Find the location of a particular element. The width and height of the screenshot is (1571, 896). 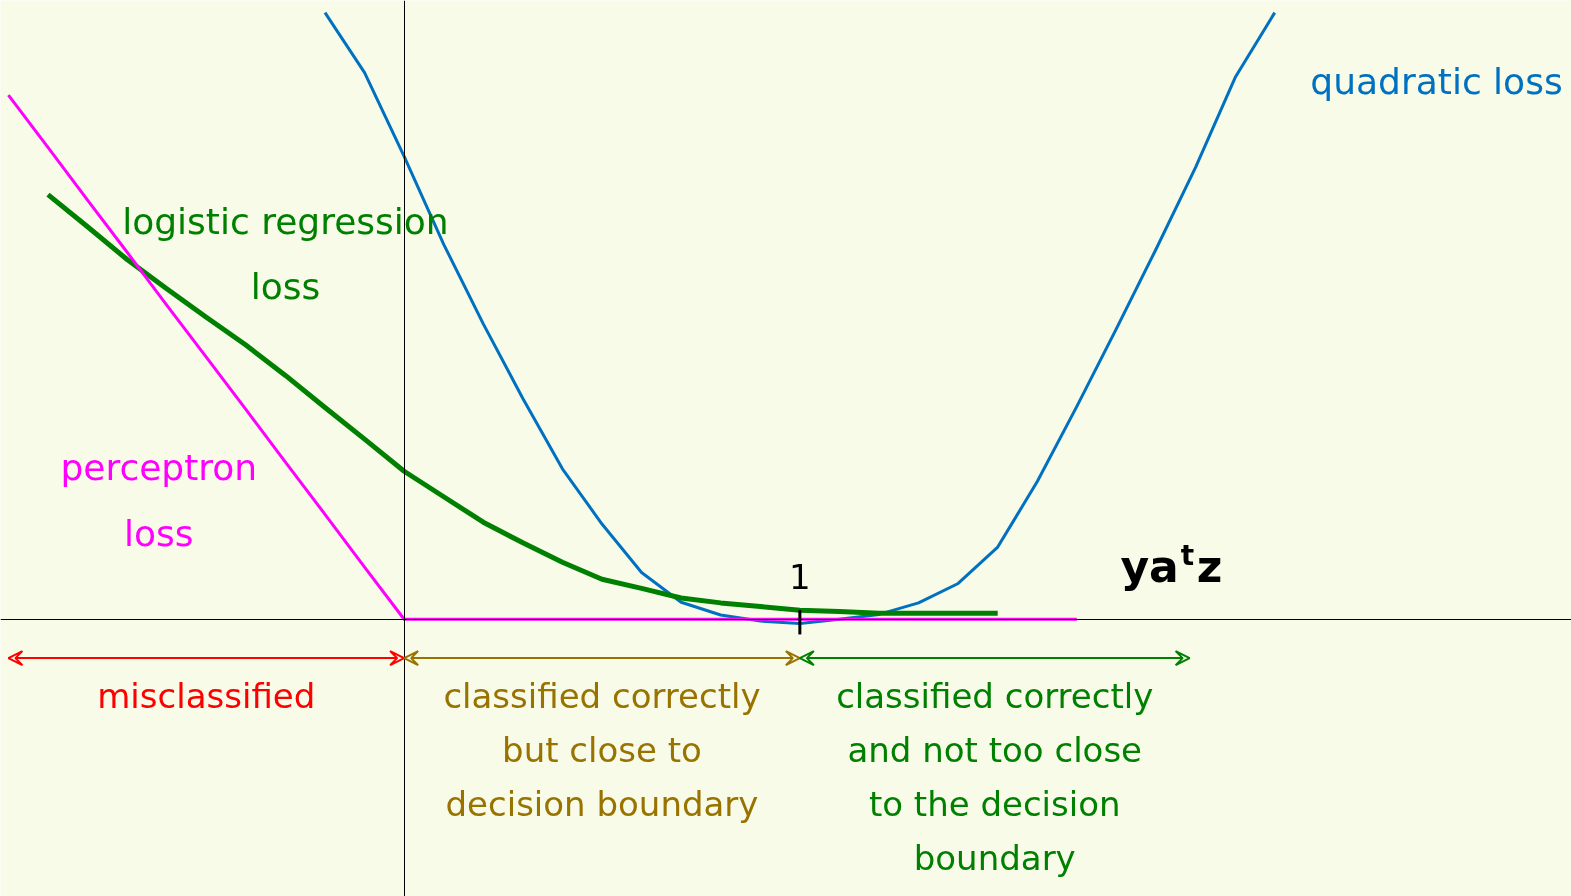

series-label: quadratic loss is located at coordinates (1436, 82).